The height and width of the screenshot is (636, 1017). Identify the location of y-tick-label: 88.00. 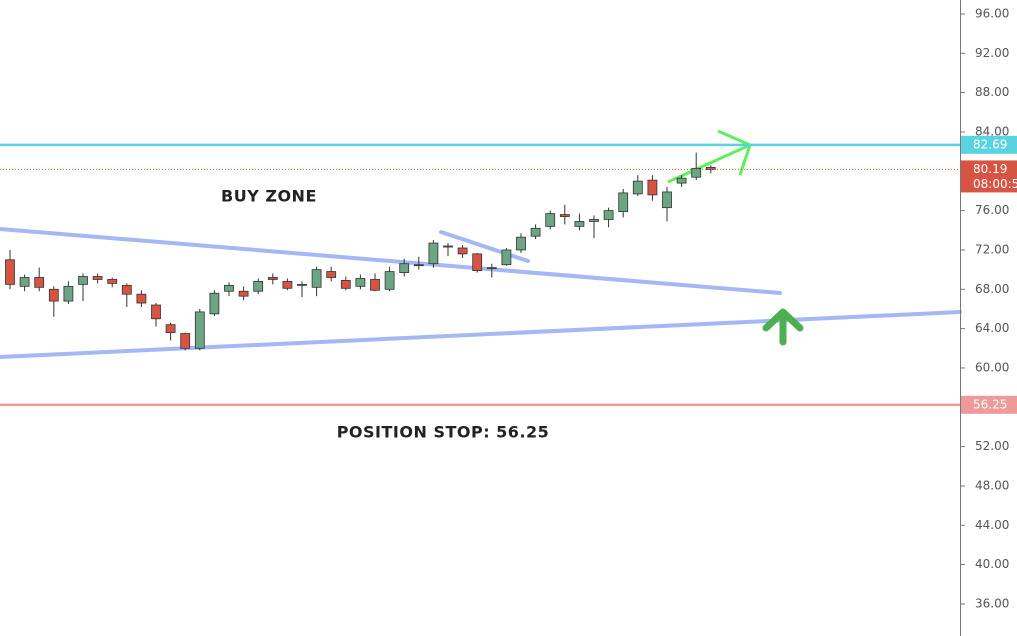
(992, 92).